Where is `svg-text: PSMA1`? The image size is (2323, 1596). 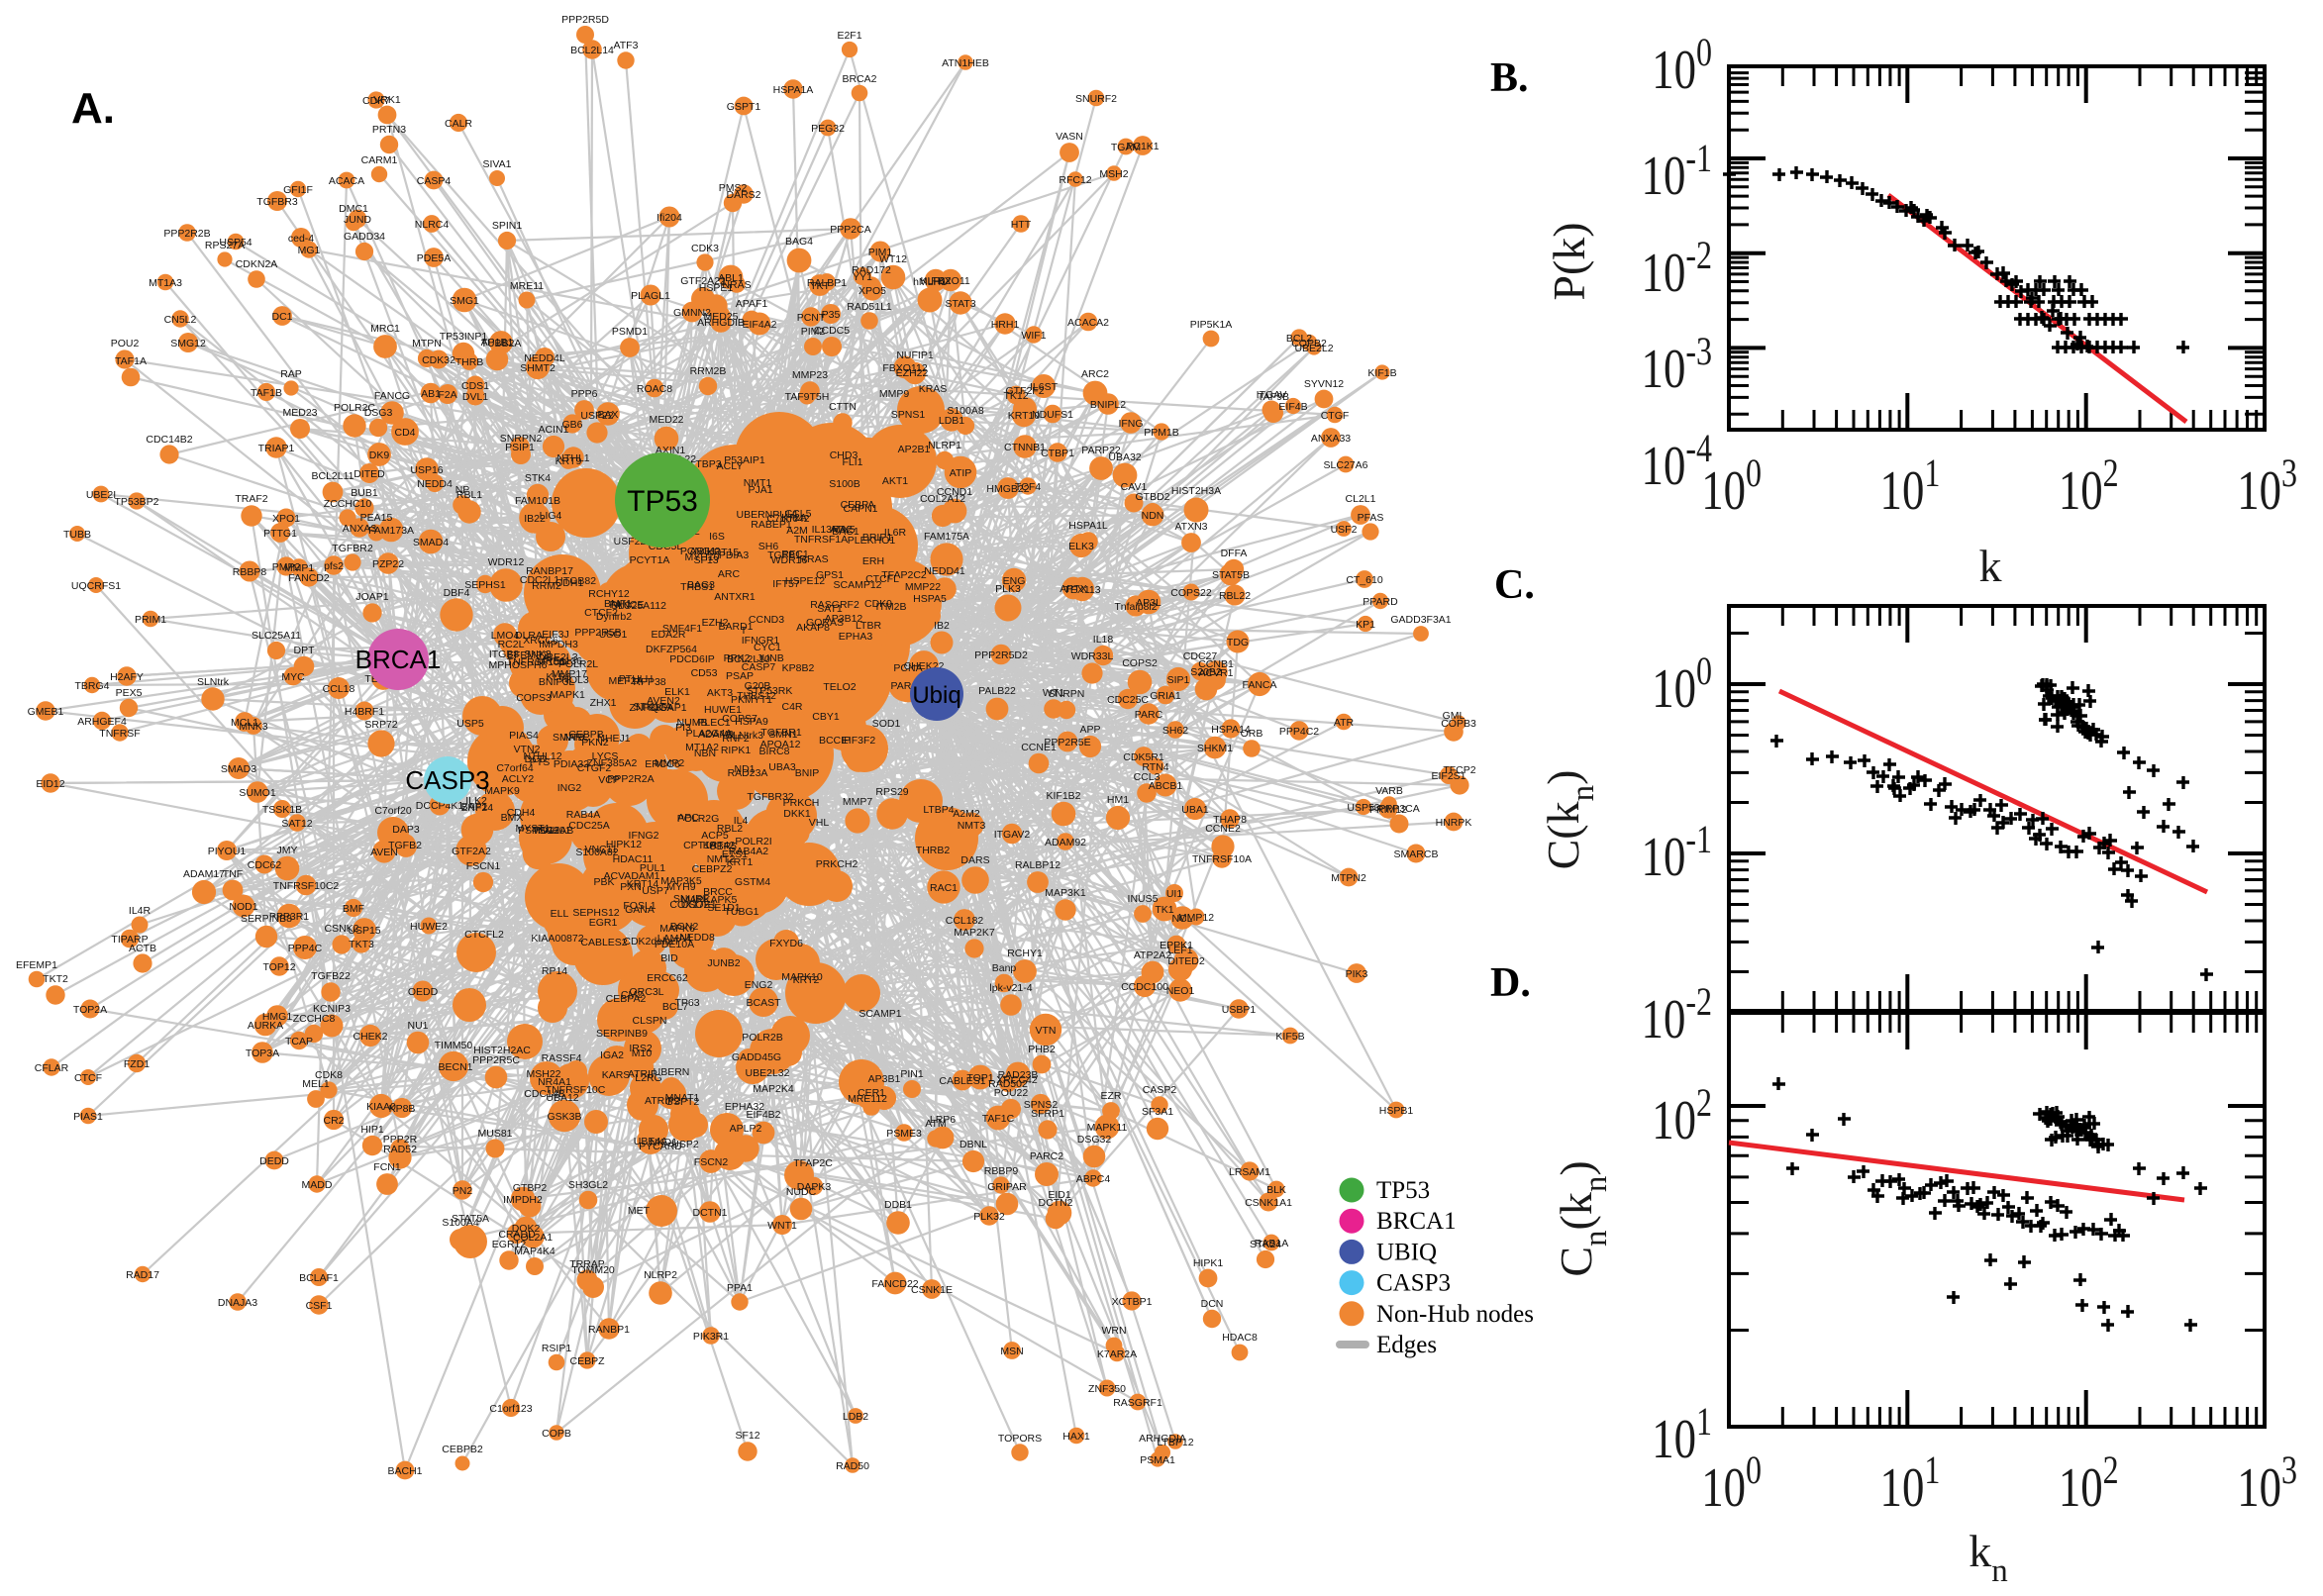
svg-text: PSMA1 is located at coordinates (1157, 1460).